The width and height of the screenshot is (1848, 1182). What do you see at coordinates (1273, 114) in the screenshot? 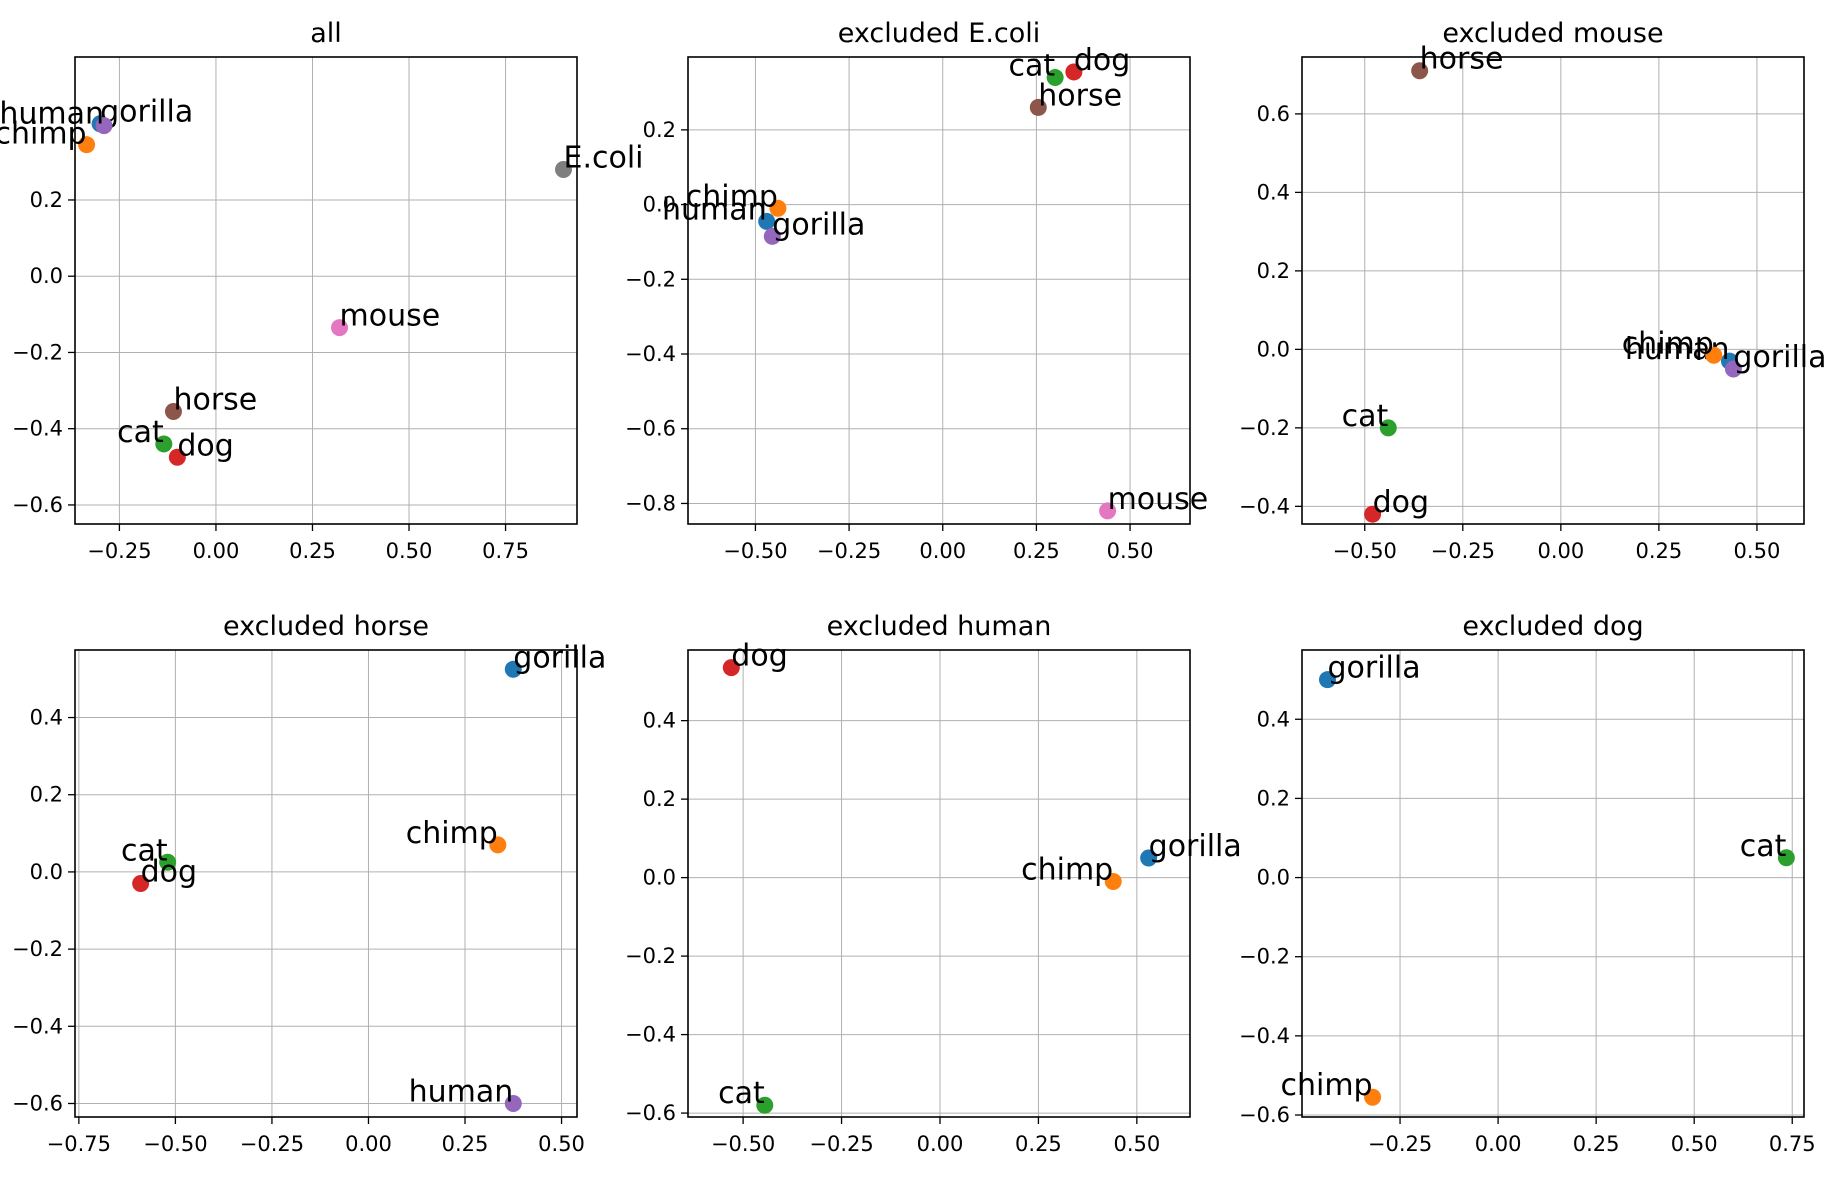
I see `y-tick-label: 0.6` at bounding box center [1273, 114].